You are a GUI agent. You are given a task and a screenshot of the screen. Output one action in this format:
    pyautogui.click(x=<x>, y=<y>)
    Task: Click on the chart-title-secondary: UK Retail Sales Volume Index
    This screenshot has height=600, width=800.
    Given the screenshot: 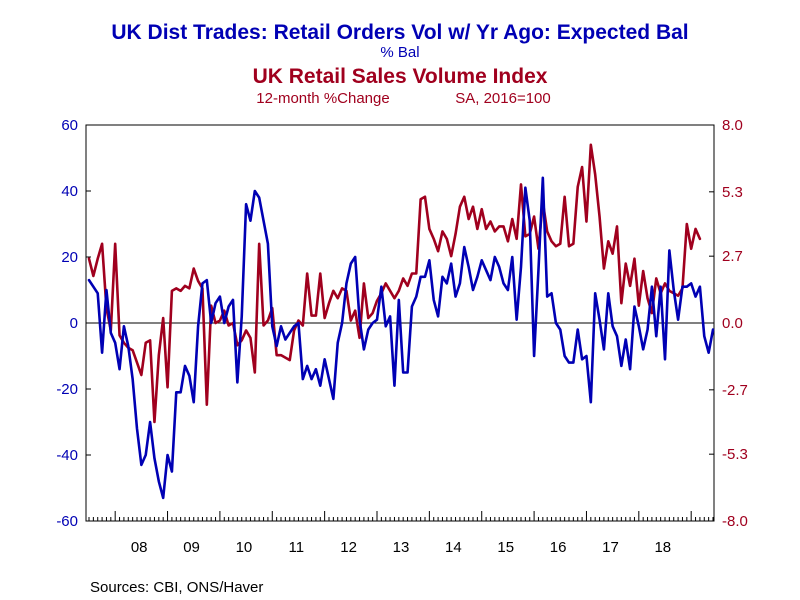 What is the action you would take?
    pyautogui.click(x=400, y=76)
    